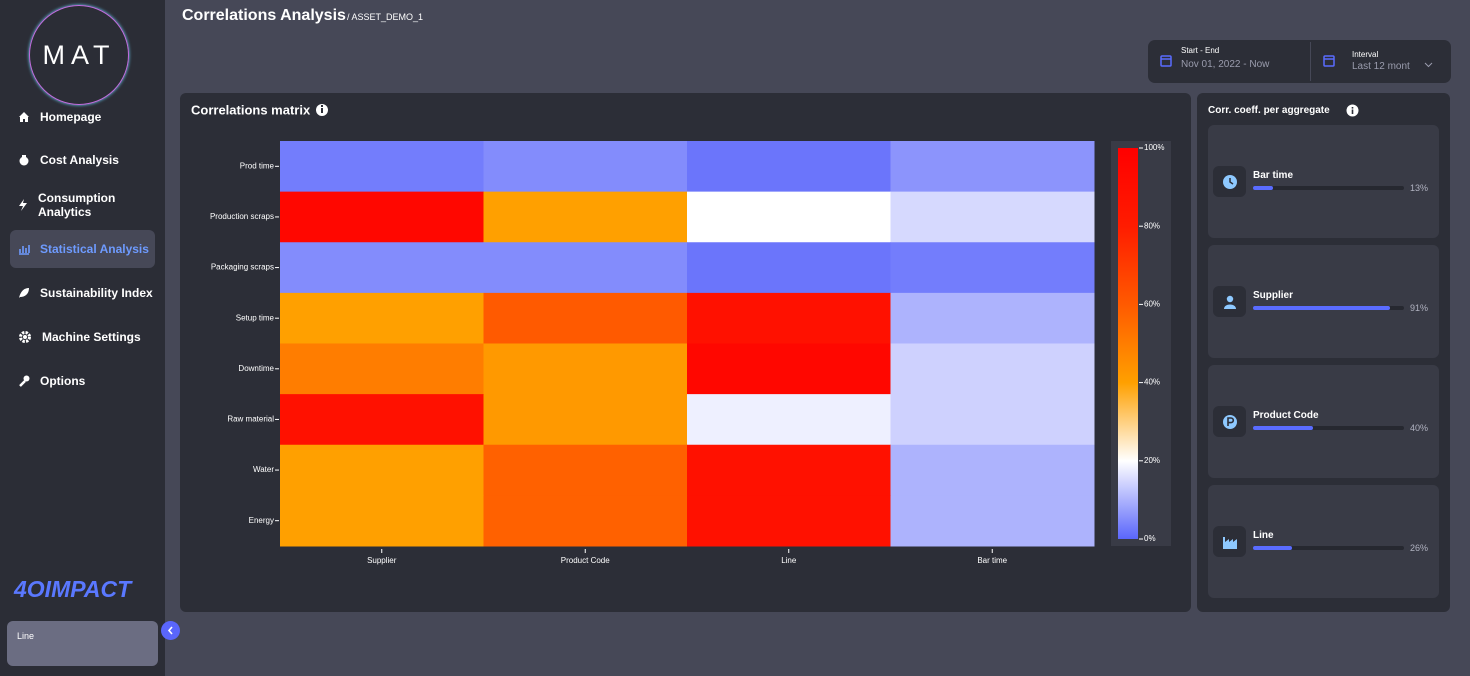 The height and width of the screenshot is (676, 1470). I want to click on aggregate-item: Bar time 13%, so click(1323, 181).